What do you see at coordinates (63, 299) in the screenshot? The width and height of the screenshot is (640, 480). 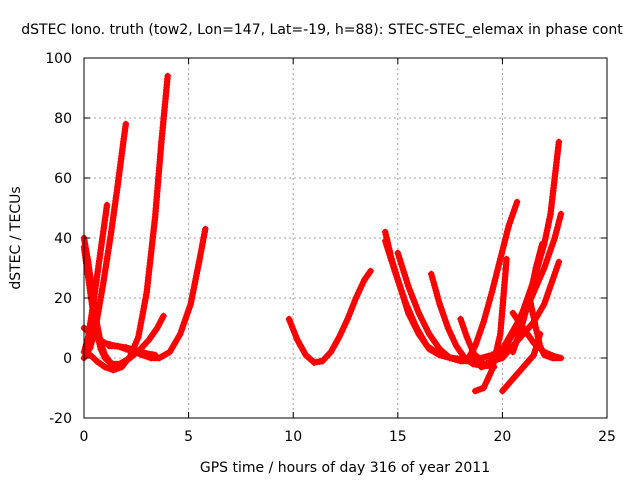 I see `y-tick-label: 20` at bounding box center [63, 299].